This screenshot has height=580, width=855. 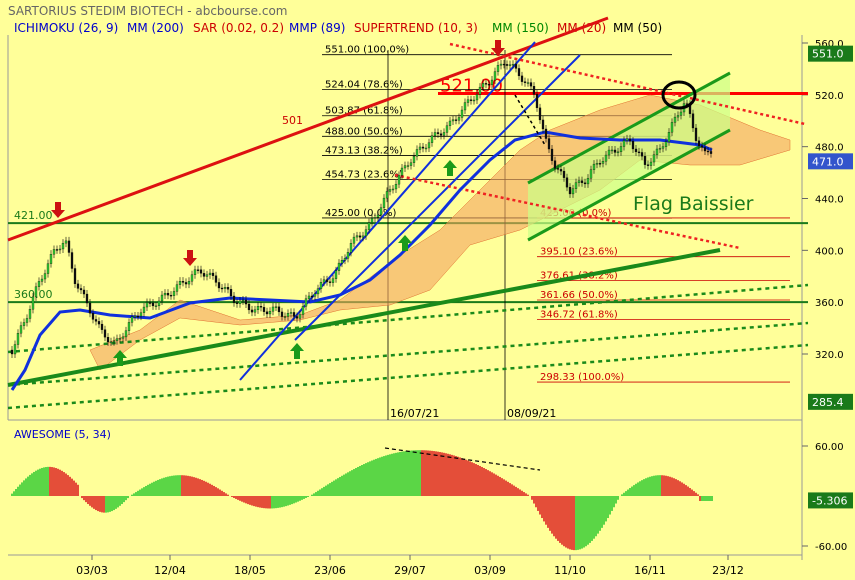 I want to click on fibonacci-retrace-label: 361.66 (50.0%), so click(x=579, y=295).